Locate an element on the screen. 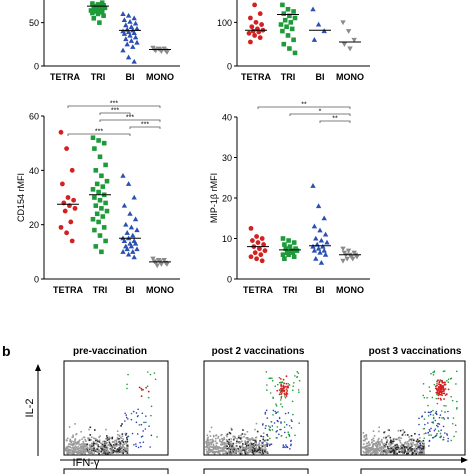 The image size is (474, 474). y-tick-label: 40 is located at coordinates (227, 118).